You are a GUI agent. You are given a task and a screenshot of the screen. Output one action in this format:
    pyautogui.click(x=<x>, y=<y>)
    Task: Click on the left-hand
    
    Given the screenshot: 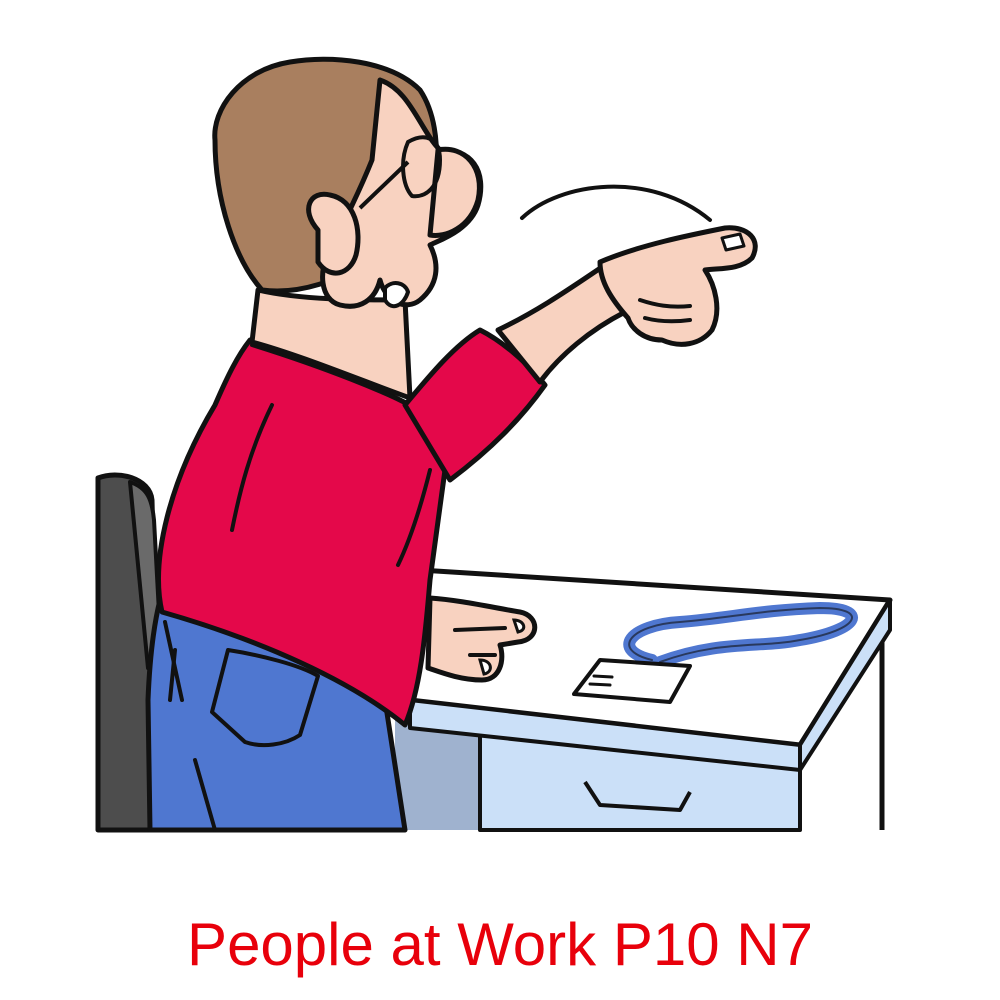 What is the action you would take?
    pyautogui.click(x=481, y=639)
    